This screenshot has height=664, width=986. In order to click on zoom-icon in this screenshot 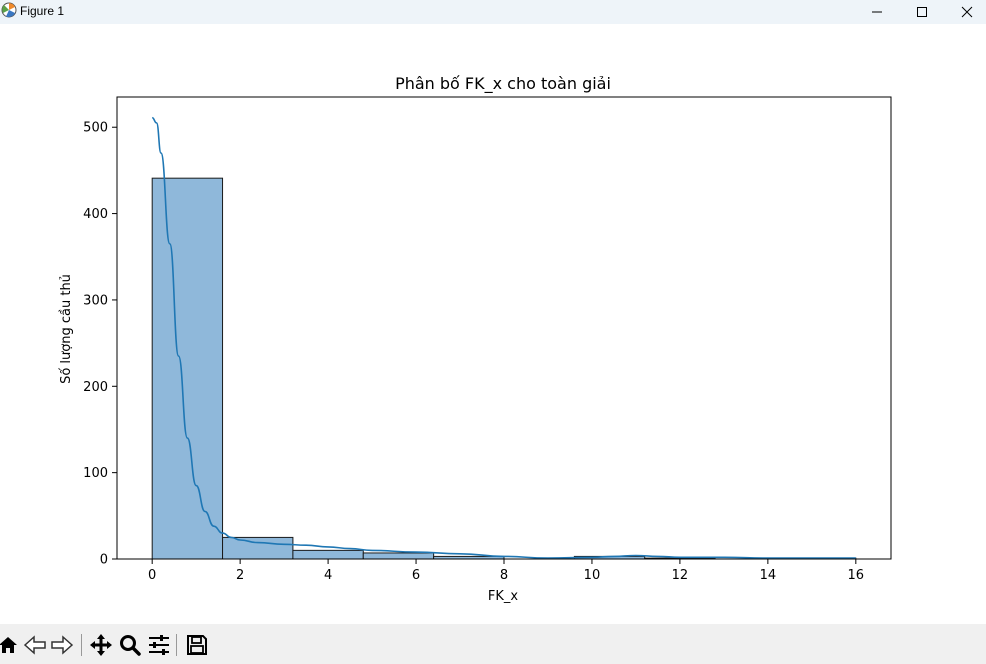, I will do `click(130, 645)`.